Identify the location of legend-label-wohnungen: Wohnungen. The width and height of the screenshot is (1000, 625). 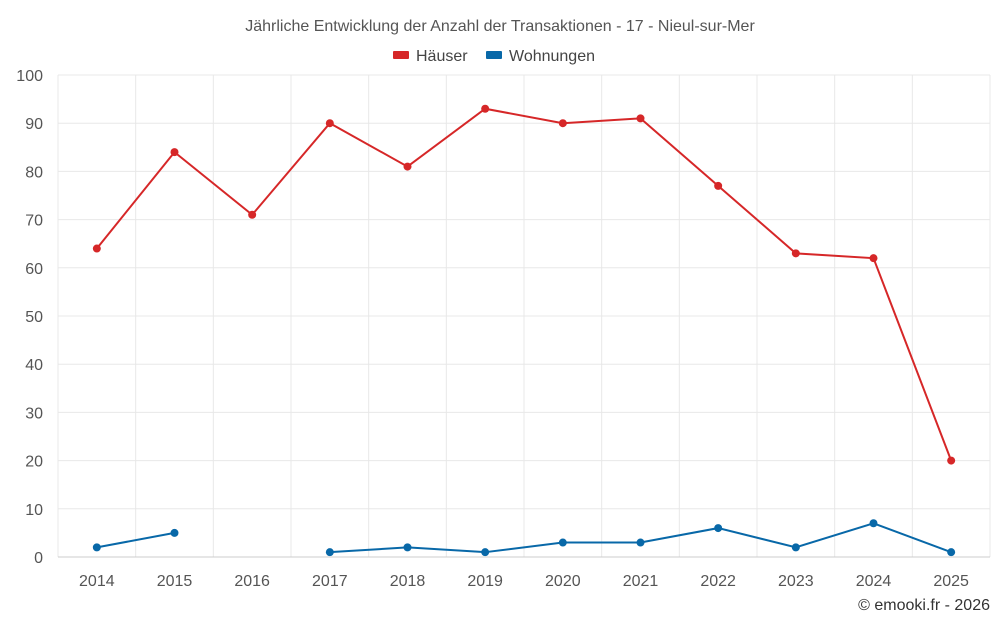
(552, 56).